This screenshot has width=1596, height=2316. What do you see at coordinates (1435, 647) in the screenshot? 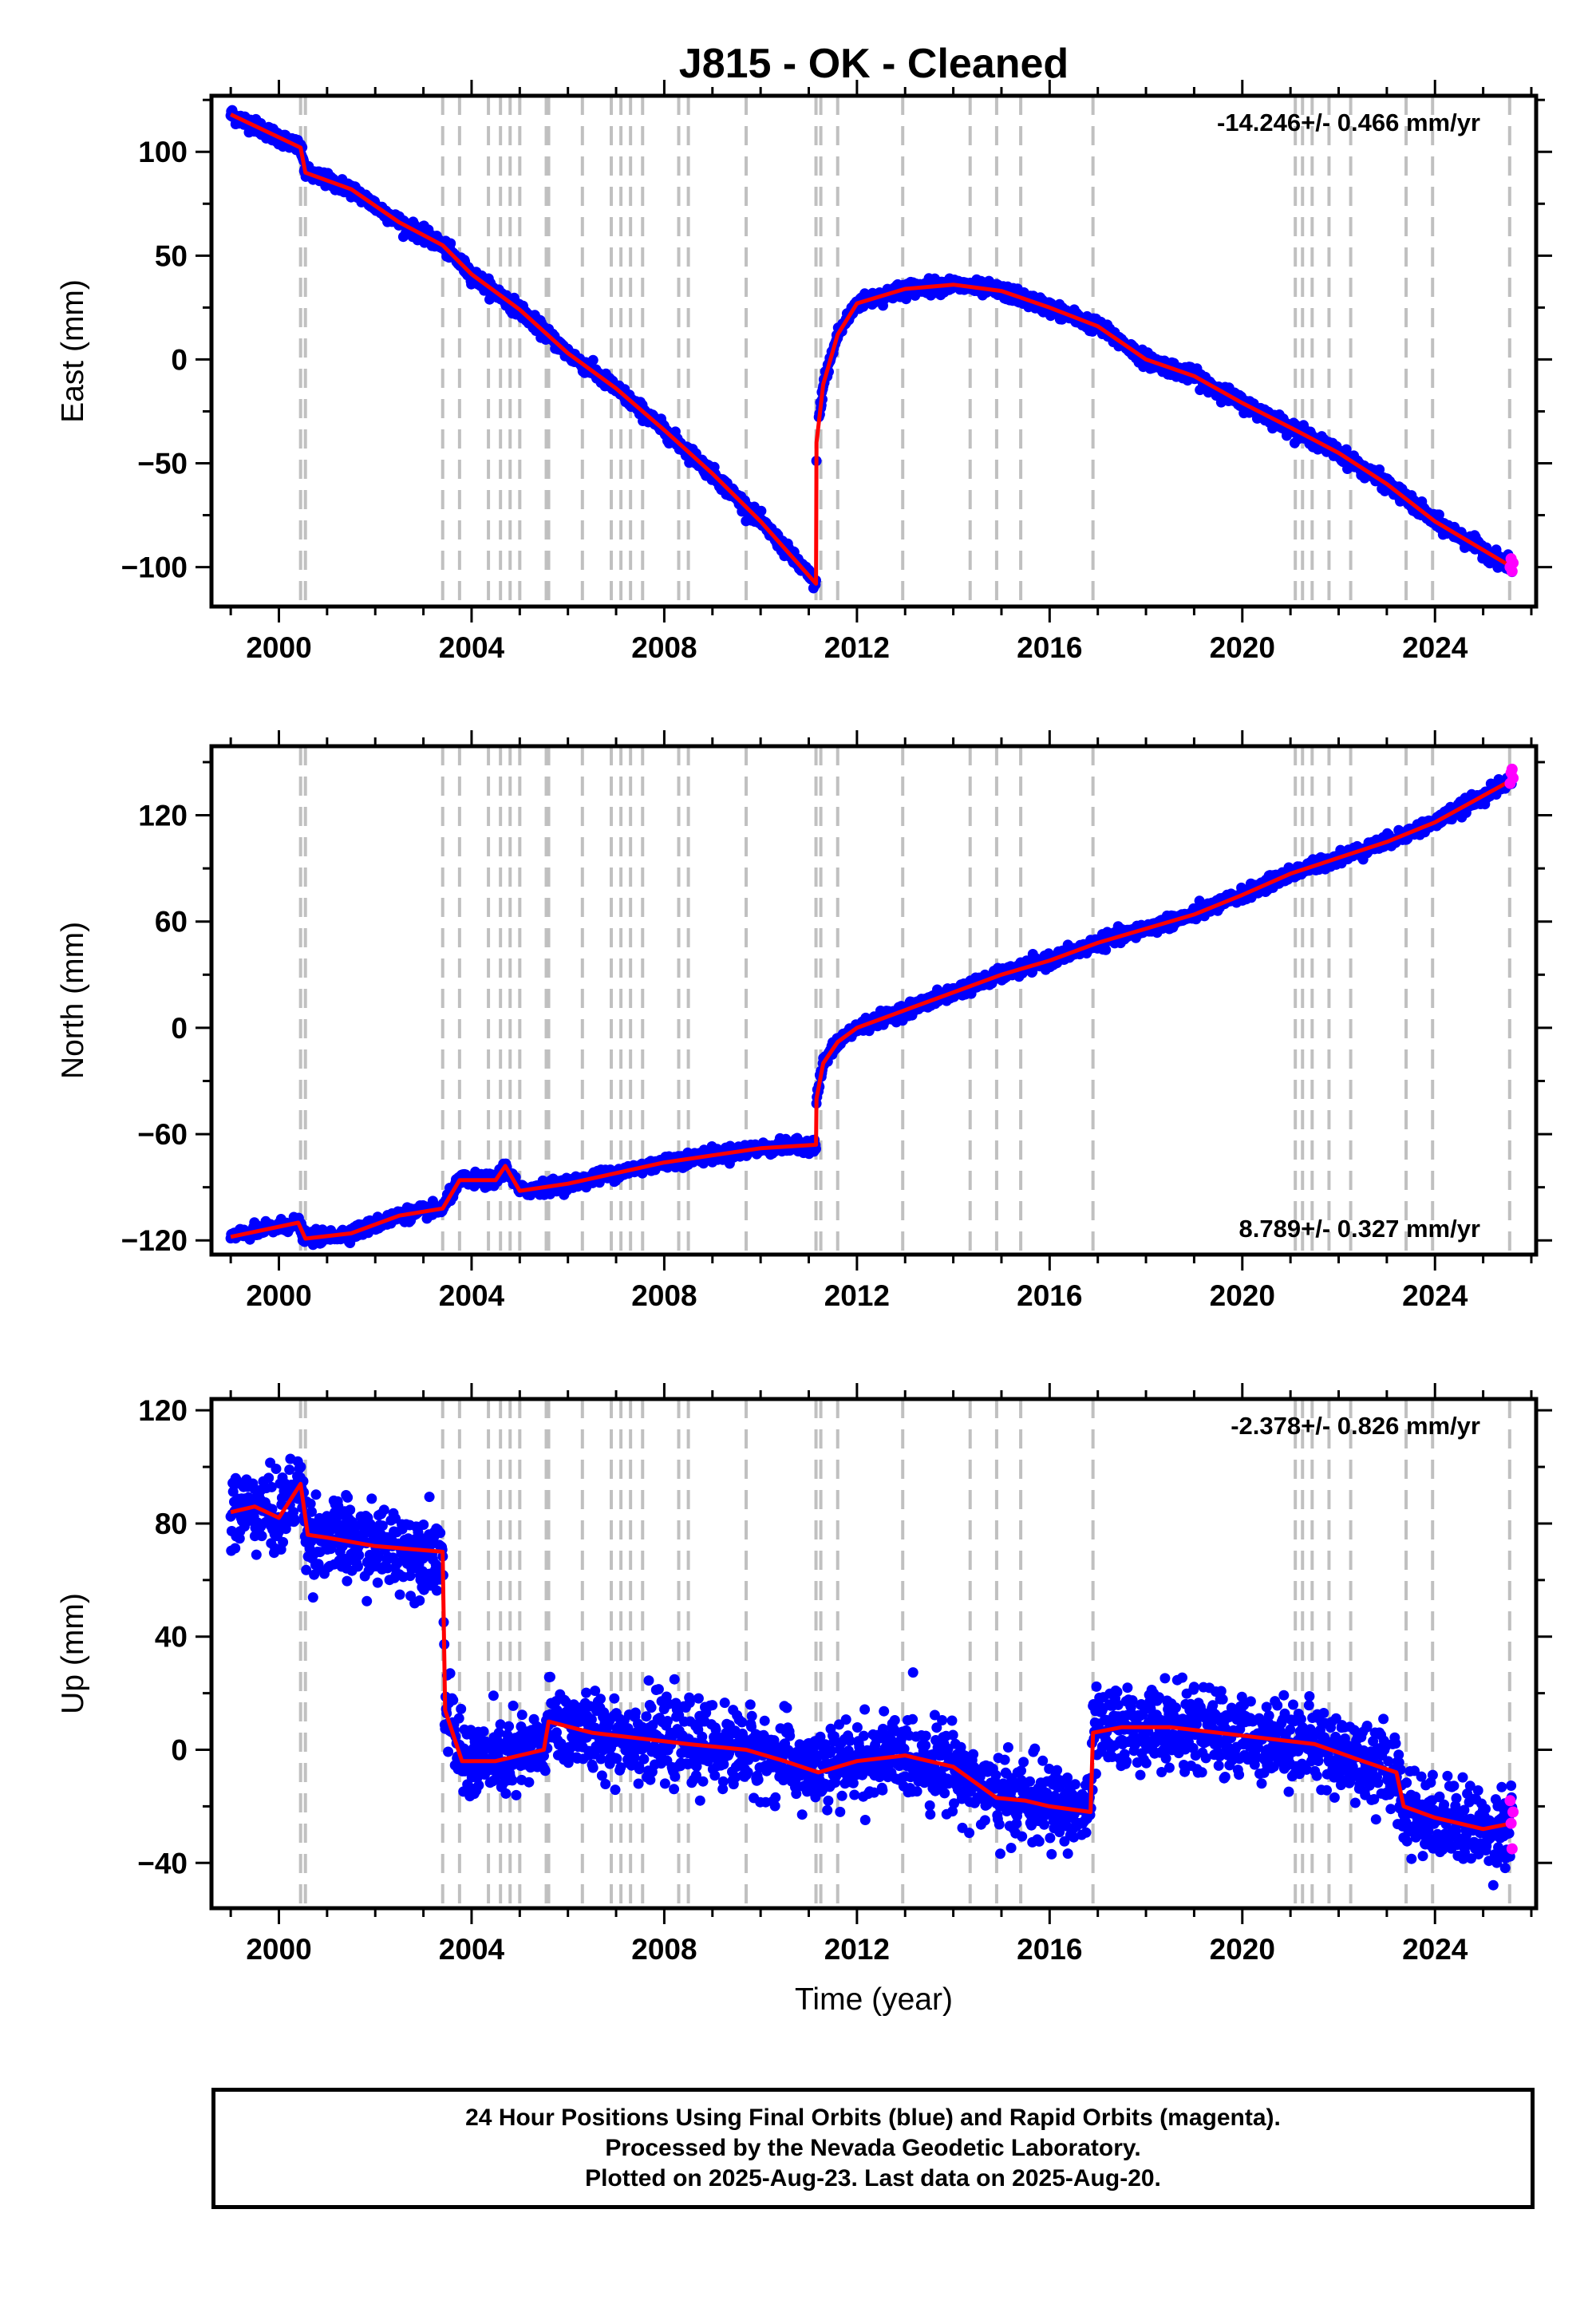
I see `x-tick-label: 2024` at bounding box center [1435, 647].